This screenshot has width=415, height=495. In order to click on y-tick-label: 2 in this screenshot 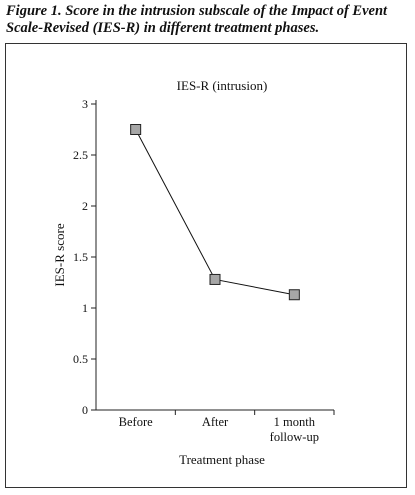, I will do `click(85, 206)`.